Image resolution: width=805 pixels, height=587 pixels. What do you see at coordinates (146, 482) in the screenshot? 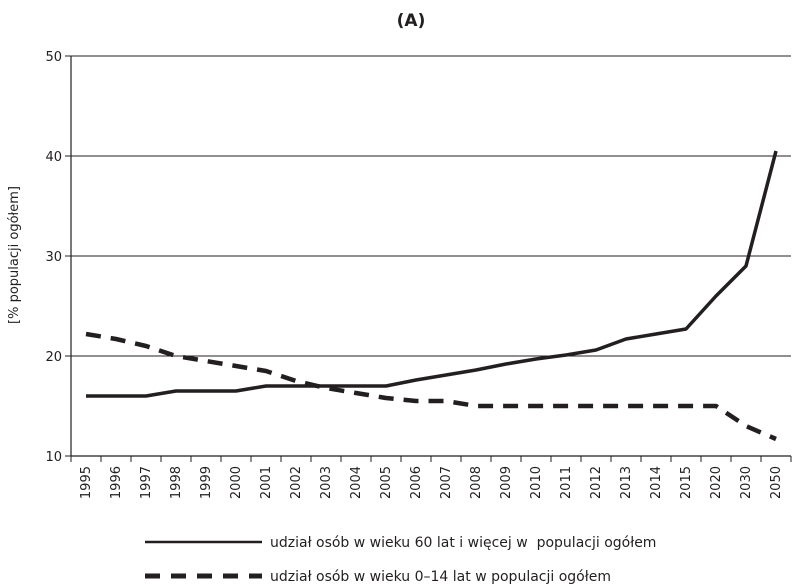
I see `x-tick-label-1997: 1997` at bounding box center [146, 482].